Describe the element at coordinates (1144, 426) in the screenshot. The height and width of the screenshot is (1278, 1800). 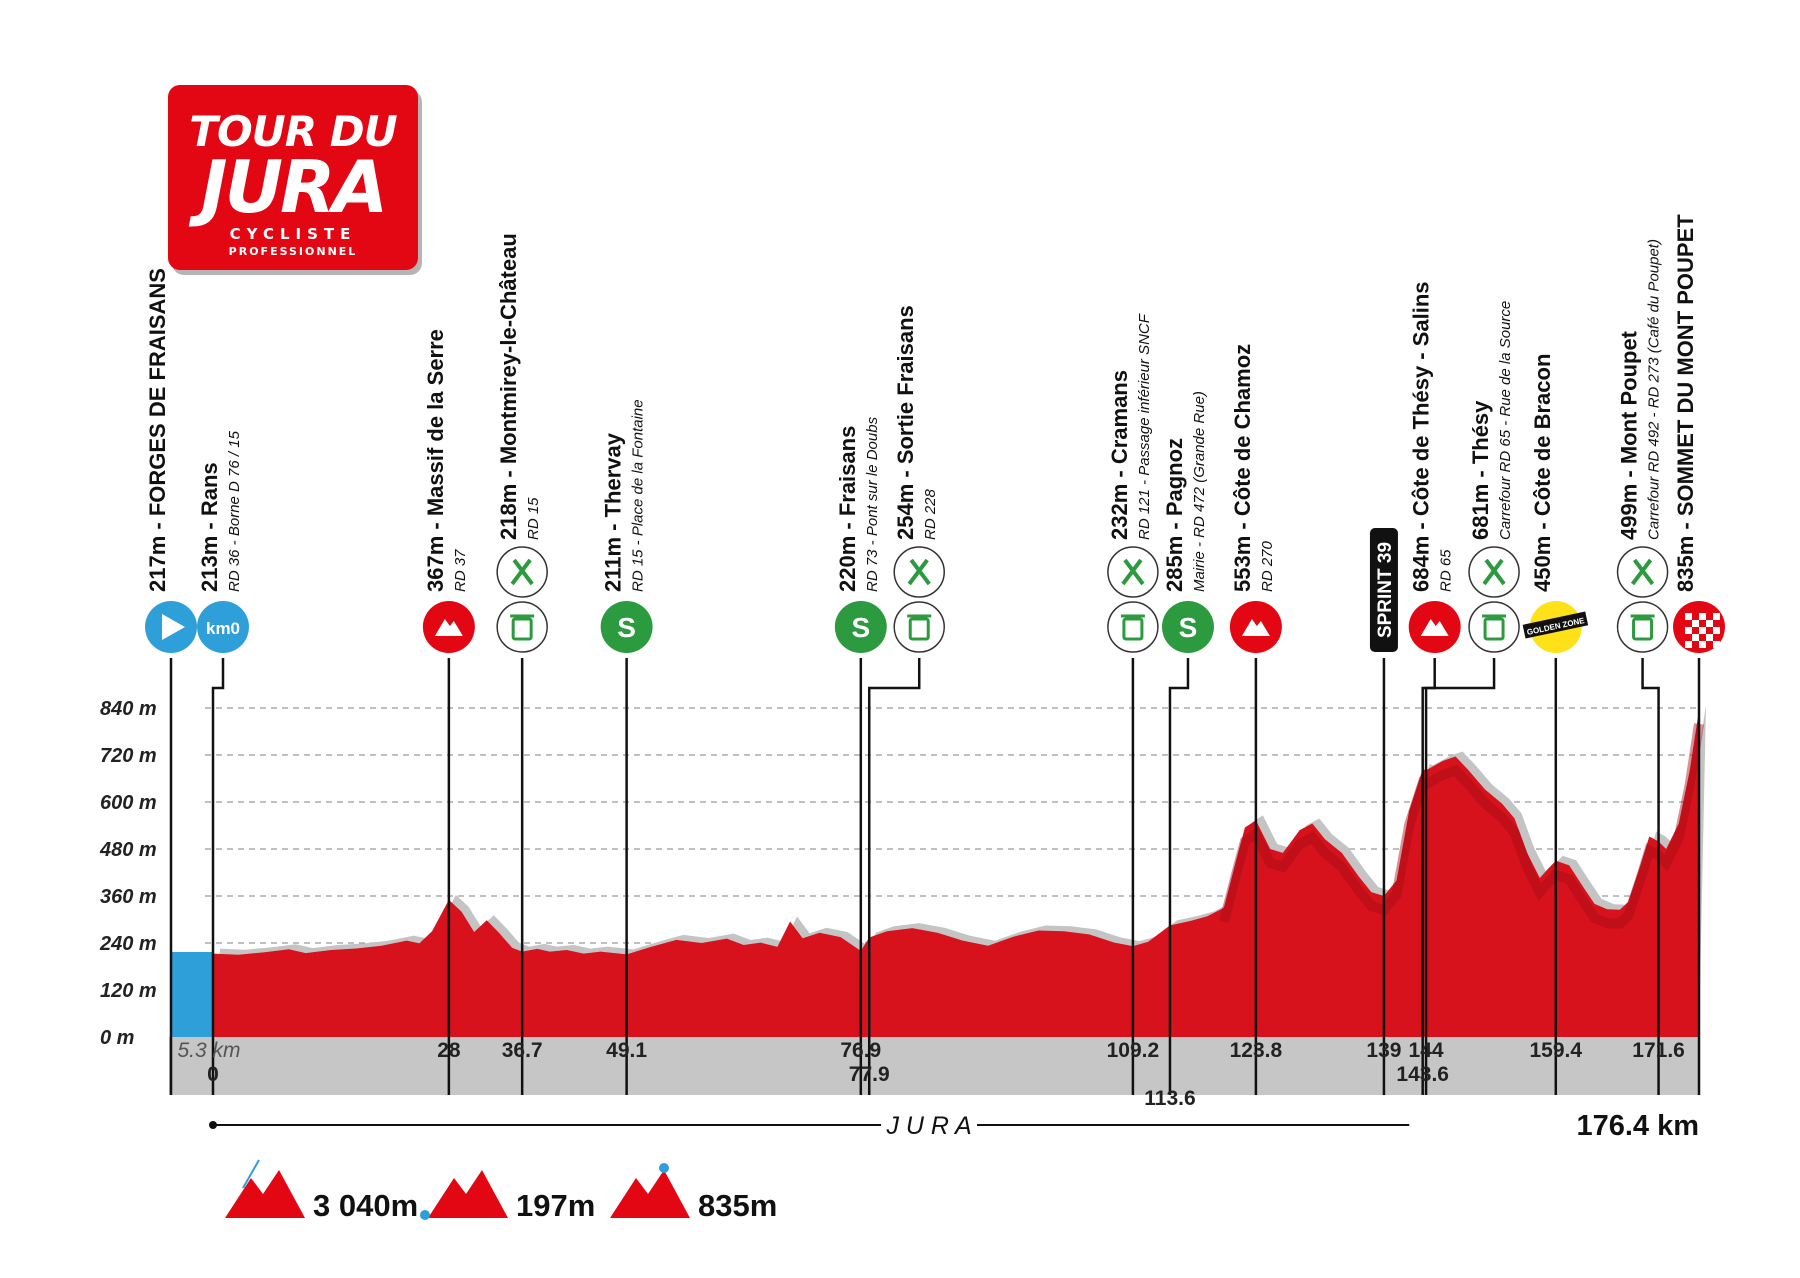
I see `location-road: RD 121 - Passage inférieur SNCF` at that location.